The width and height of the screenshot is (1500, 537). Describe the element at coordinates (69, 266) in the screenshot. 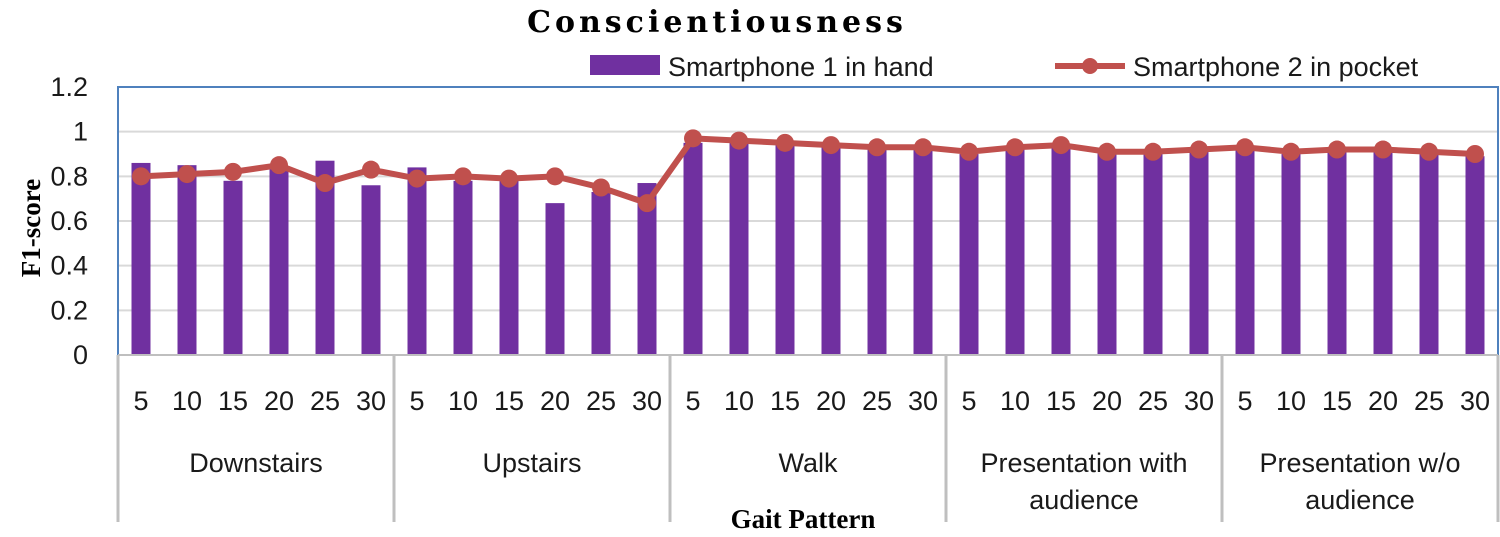

I see `y-tick-label: 0.4` at that location.